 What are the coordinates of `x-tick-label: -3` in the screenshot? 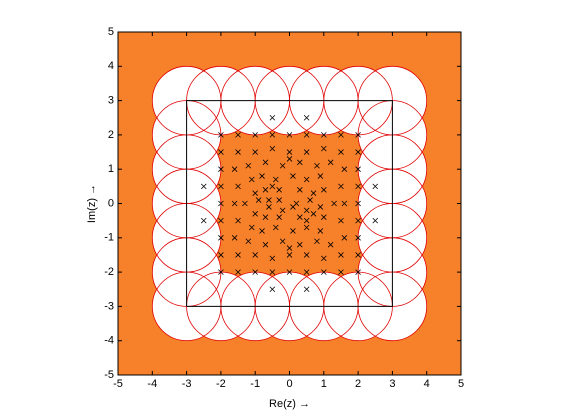 It's located at (187, 384).